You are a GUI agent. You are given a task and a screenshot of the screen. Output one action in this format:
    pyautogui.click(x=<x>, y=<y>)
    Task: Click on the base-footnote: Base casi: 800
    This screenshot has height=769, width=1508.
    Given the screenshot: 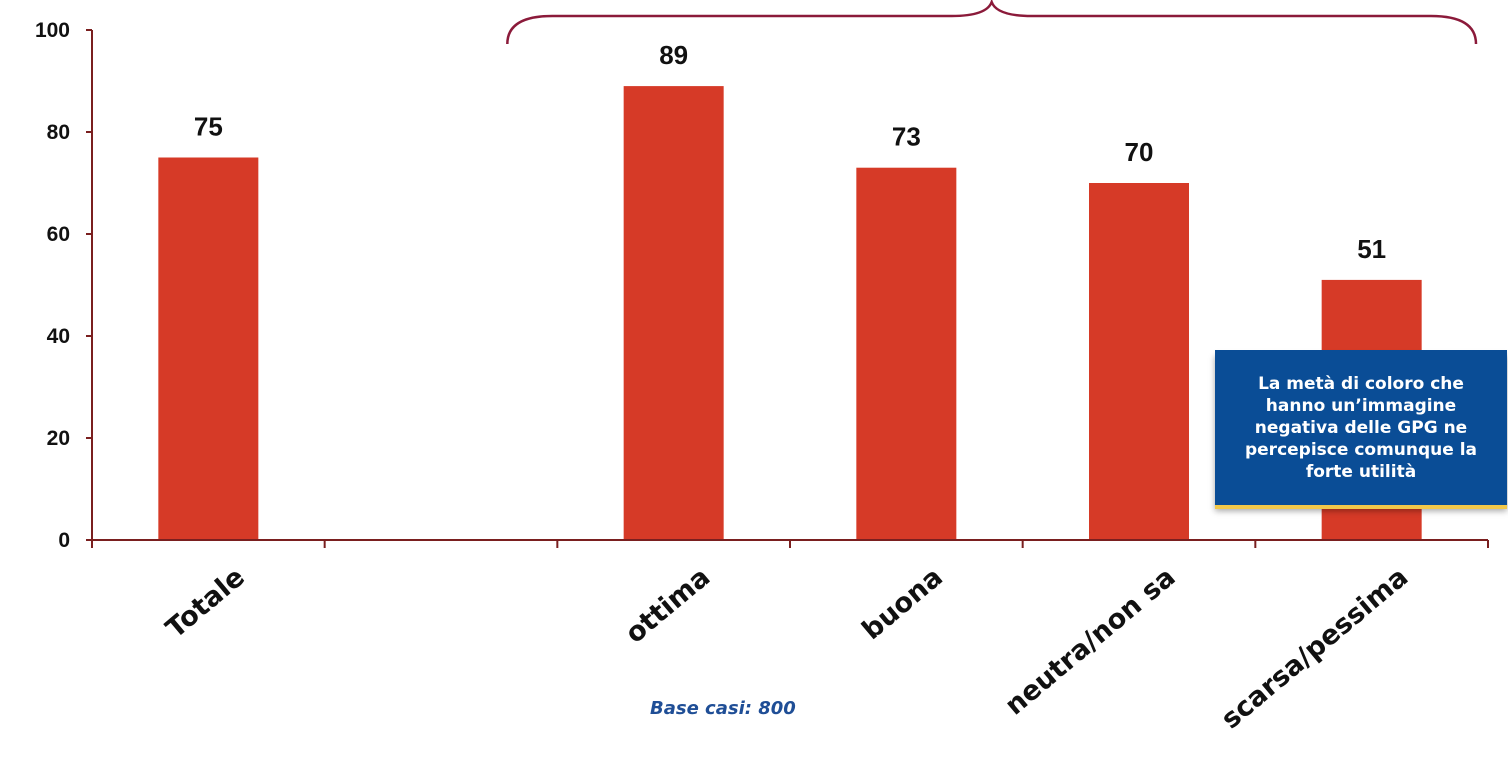 What is the action you would take?
    pyautogui.click(x=723, y=708)
    